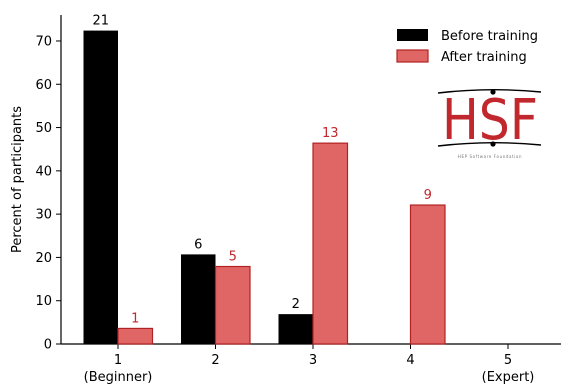 The image size is (561, 385). I want to click on y-tick-label: 60, so click(43, 85).